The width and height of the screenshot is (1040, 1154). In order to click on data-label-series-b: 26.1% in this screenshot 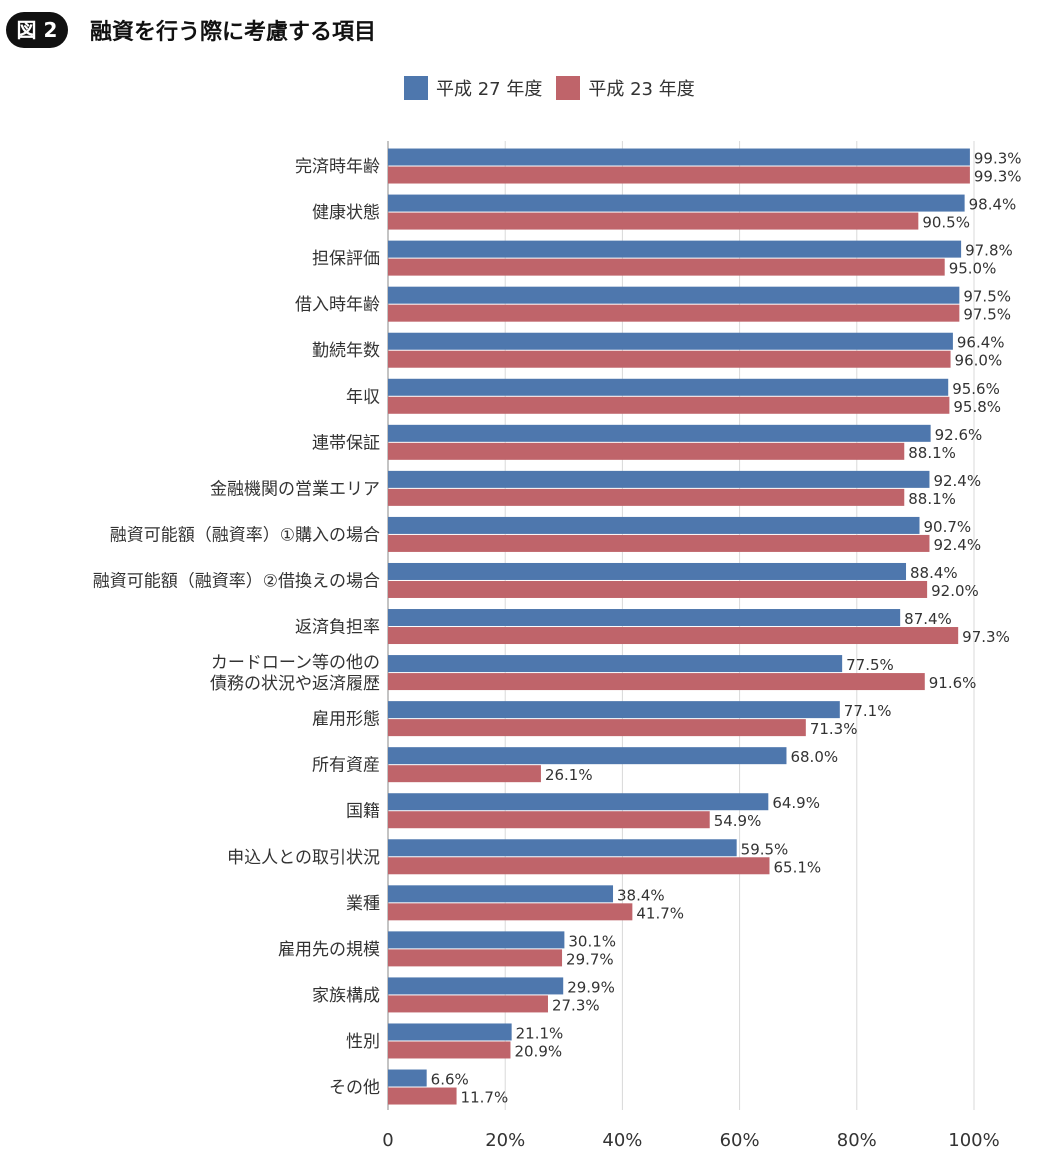, I will do `click(569, 775)`.